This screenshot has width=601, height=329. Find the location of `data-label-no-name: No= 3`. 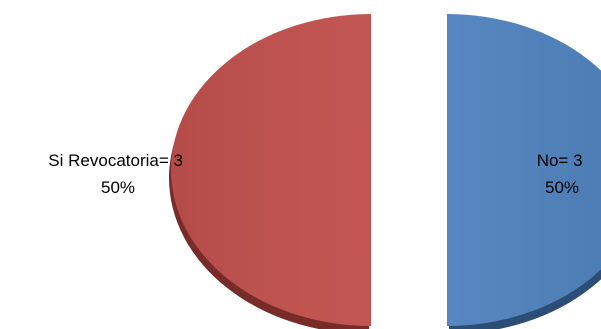

data-label-no-name: No= 3 is located at coordinates (560, 160).